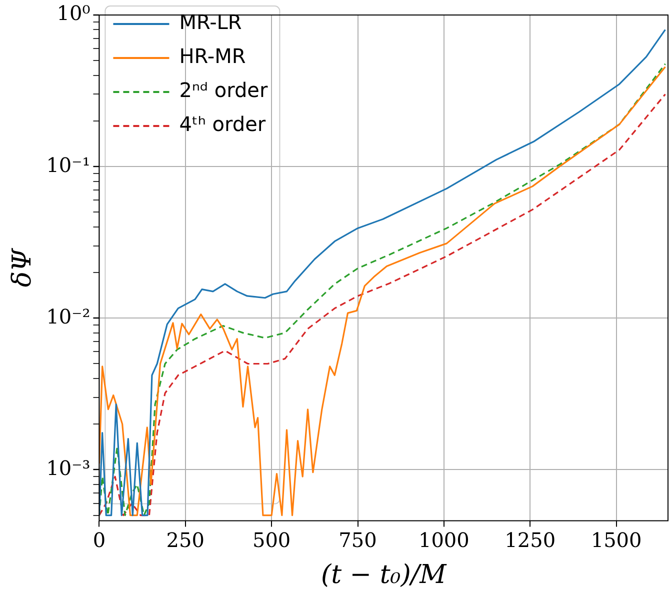  What do you see at coordinates (212, 56) in the screenshot?
I see `legend-label: HR-MR` at bounding box center [212, 56].